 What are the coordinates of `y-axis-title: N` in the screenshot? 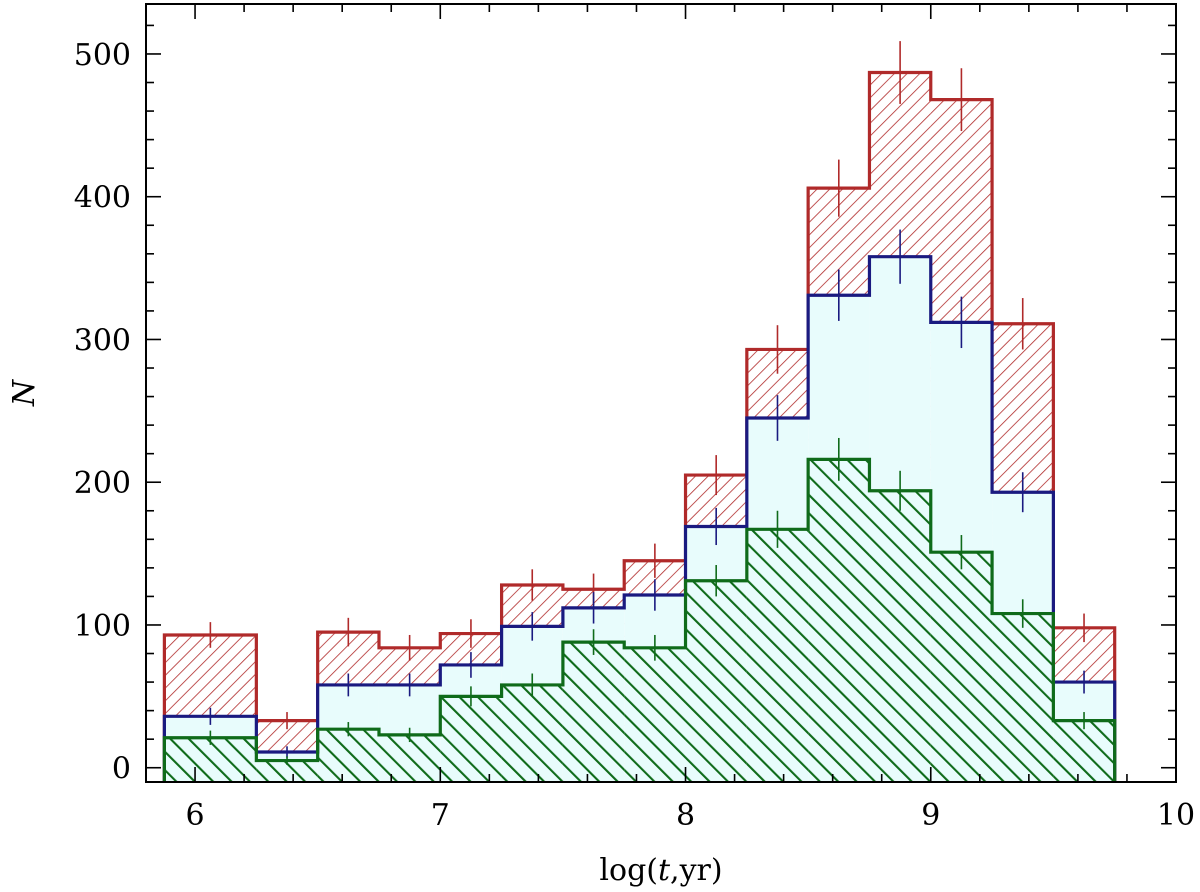 It's located at (24, 392).